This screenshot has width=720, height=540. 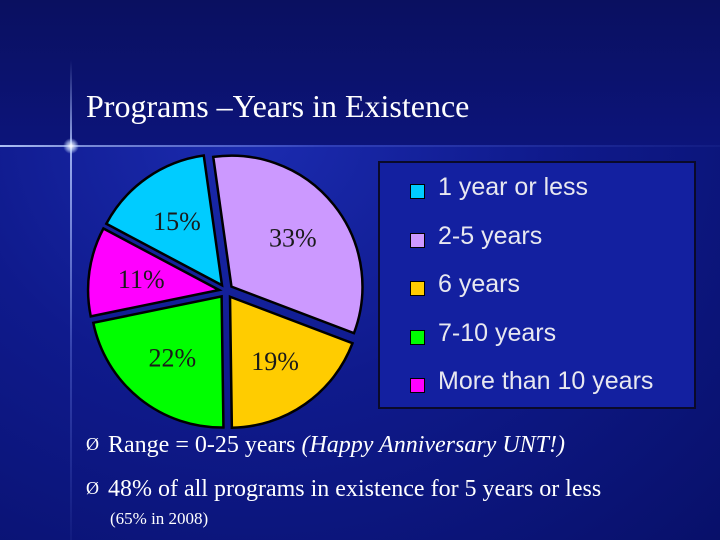 I want to click on legend-label: 7-10 years, so click(x=497, y=332).